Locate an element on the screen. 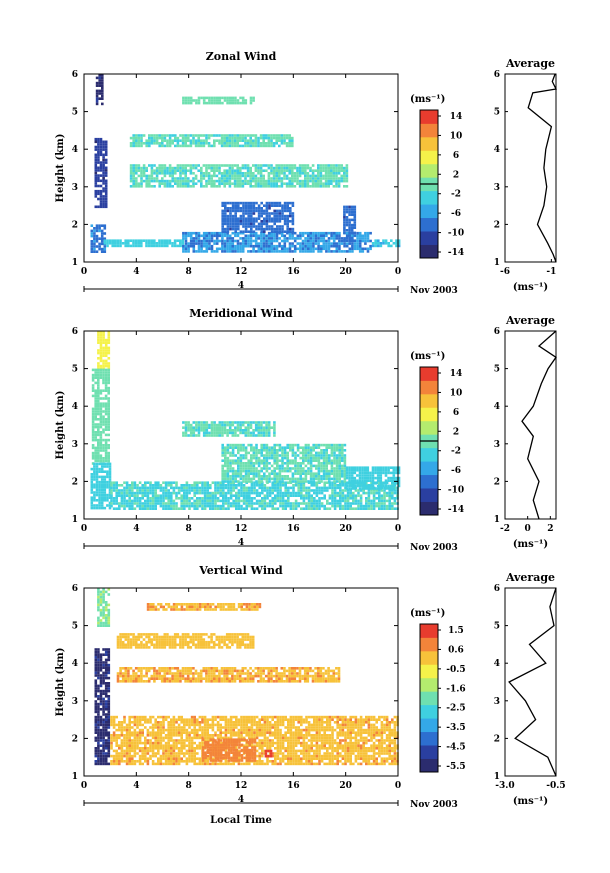 This screenshot has width=610, height=873. panel2-xtick-label-1: 4 is located at coordinates (136, 529).